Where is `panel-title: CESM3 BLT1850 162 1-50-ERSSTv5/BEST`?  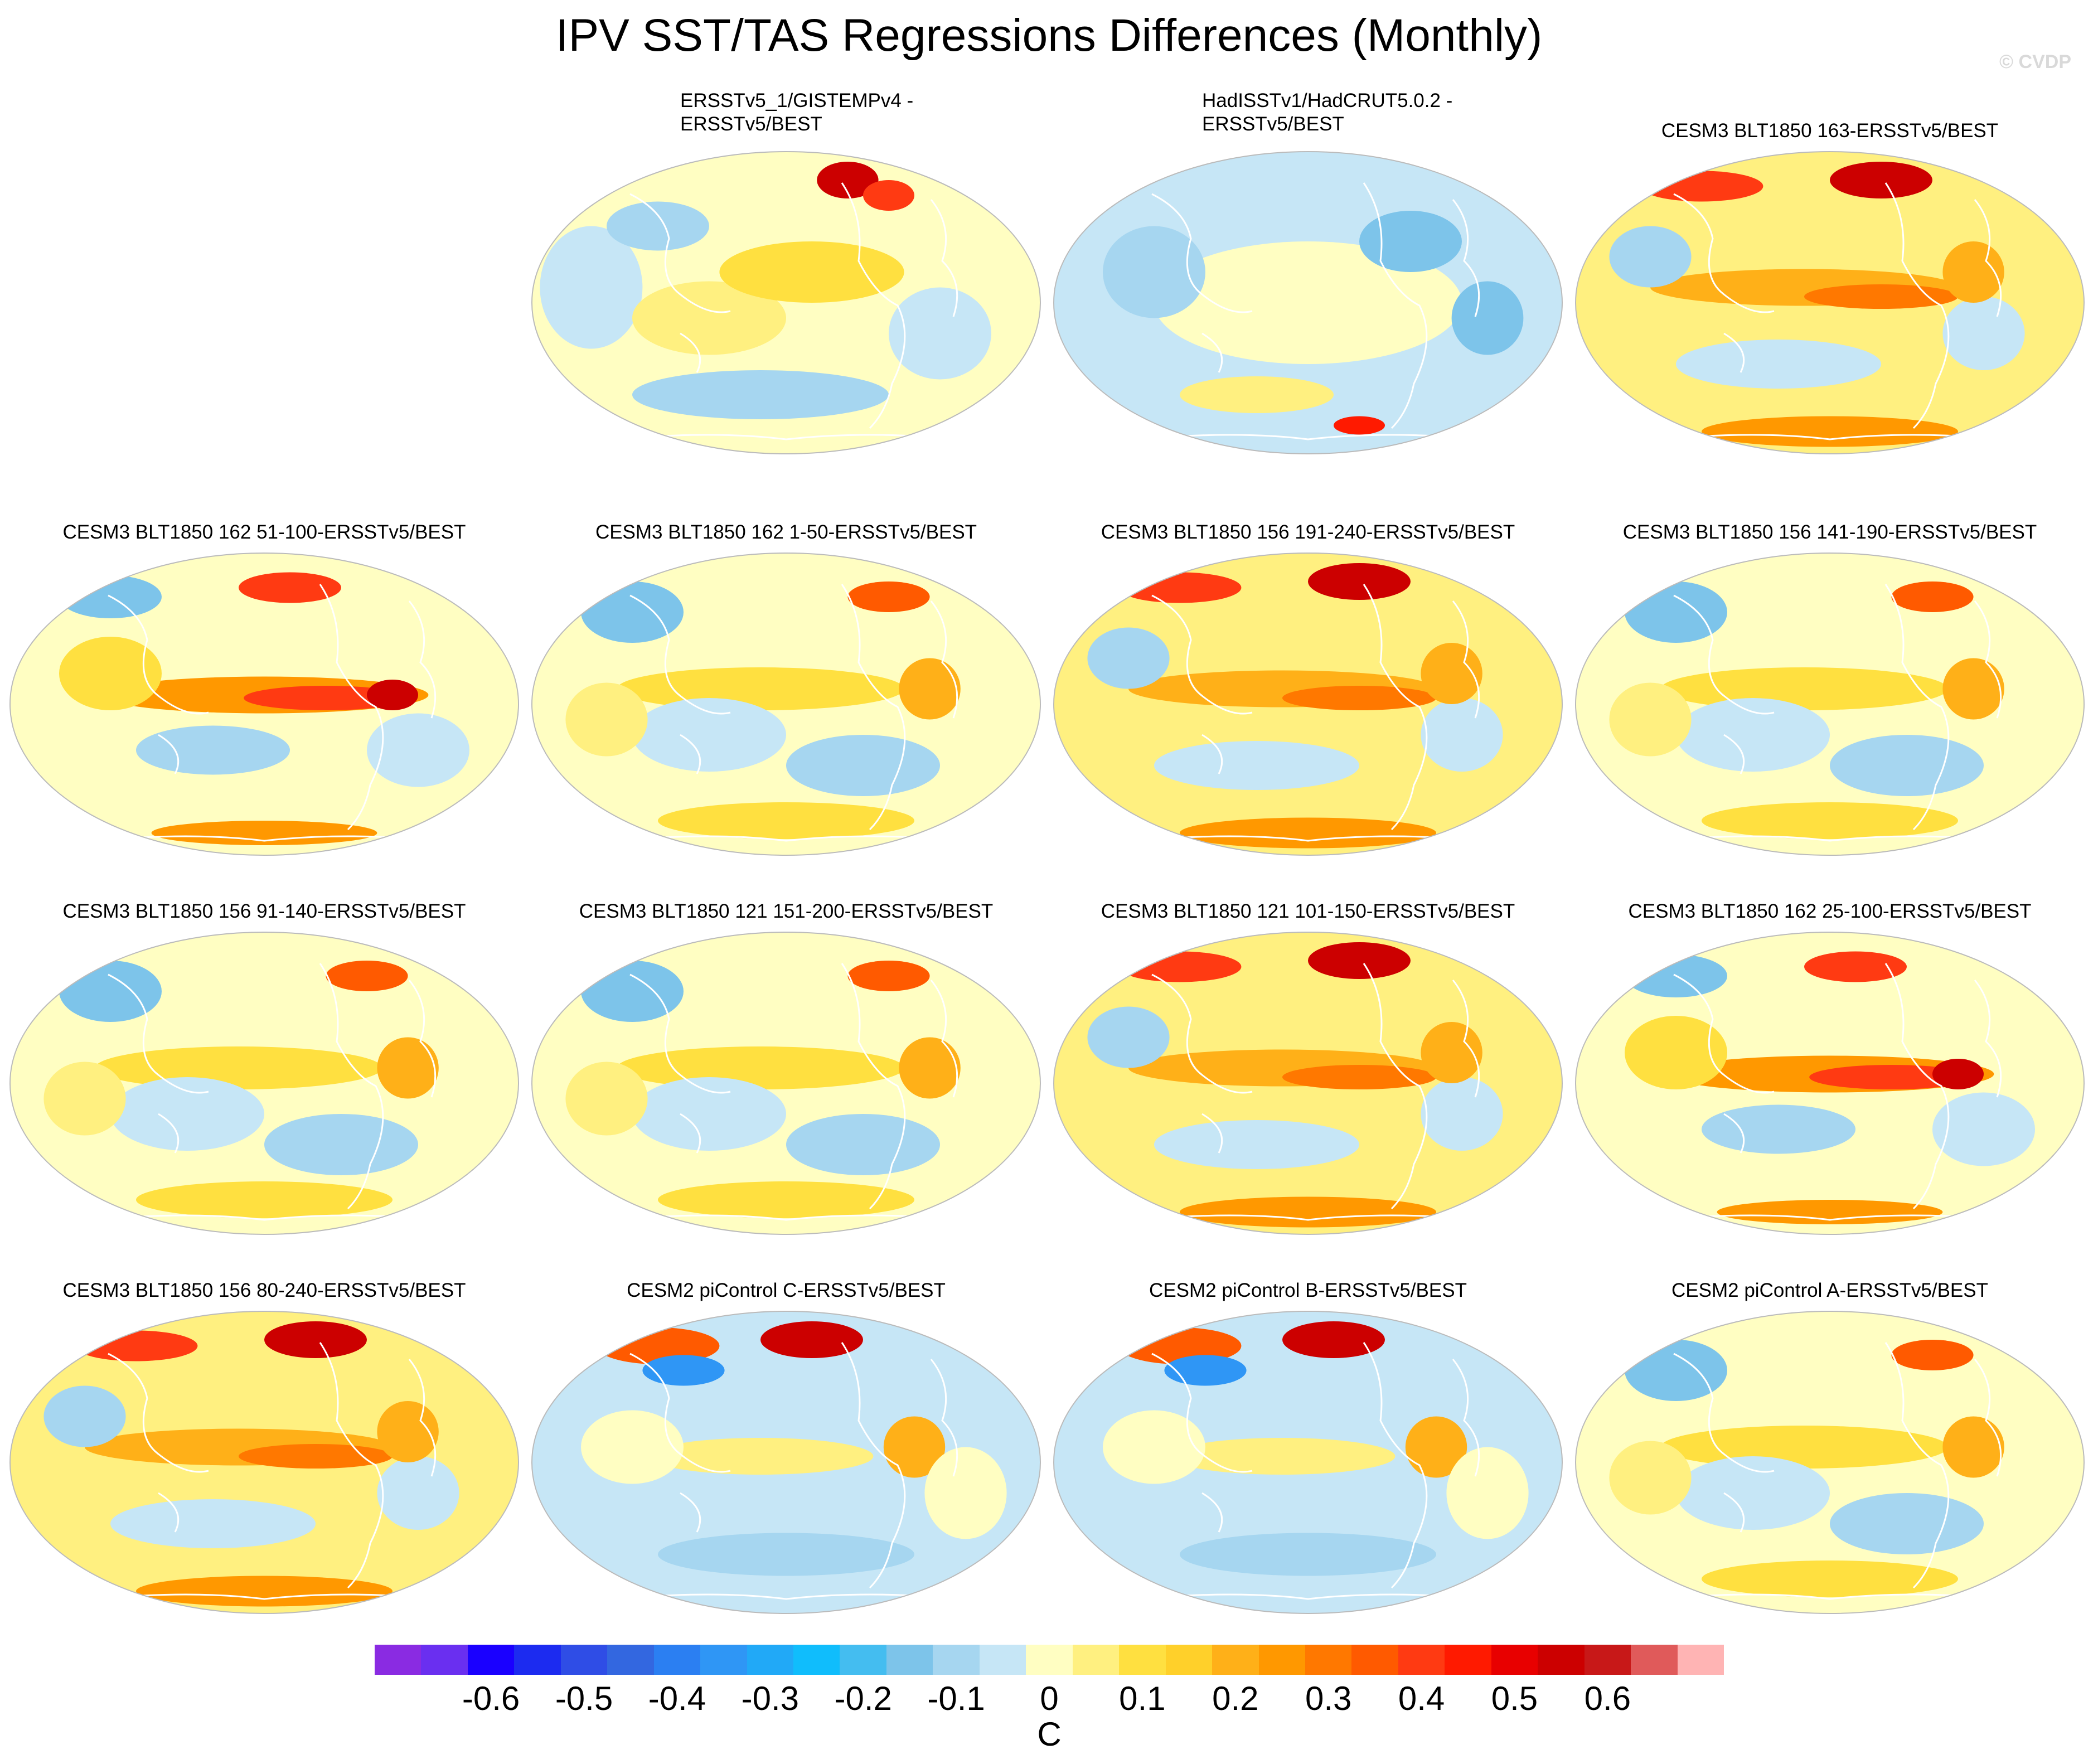
panel-title: CESM3 BLT1850 162 1-50-ERSSTv5/BEST is located at coordinates (786, 532).